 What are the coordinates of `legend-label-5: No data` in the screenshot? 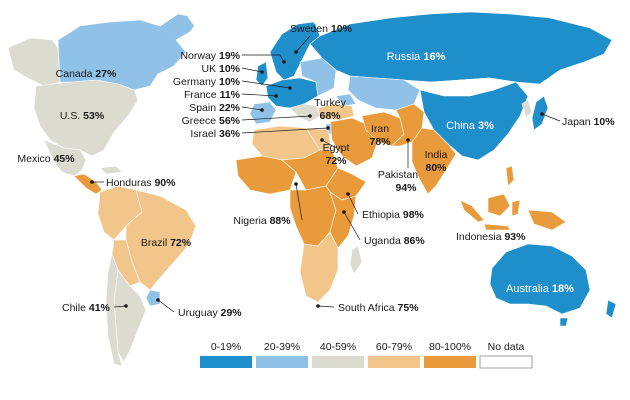 It's located at (506, 347).